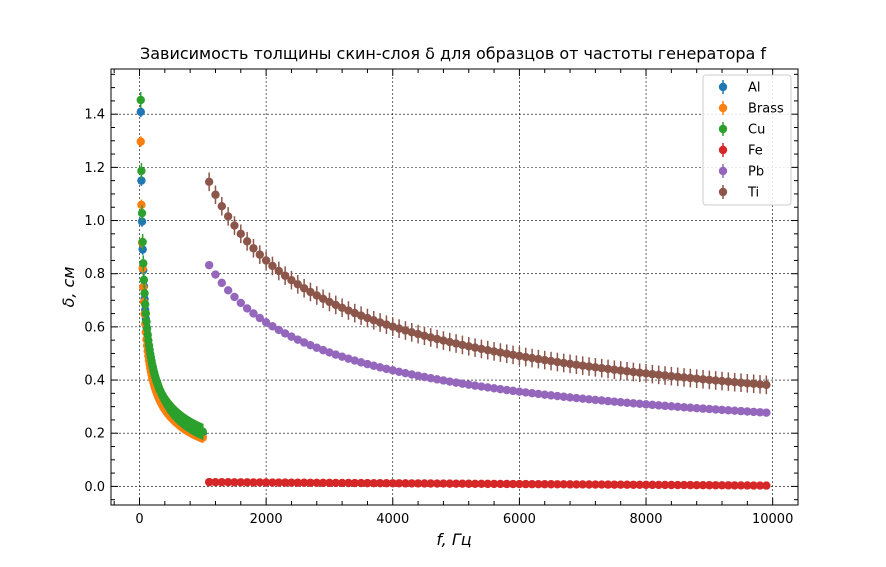 The height and width of the screenshot is (567, 886). Describe the element at coordinates (94, 327) in the screenshot. I see `y-tick-label: 0.6` at that location.